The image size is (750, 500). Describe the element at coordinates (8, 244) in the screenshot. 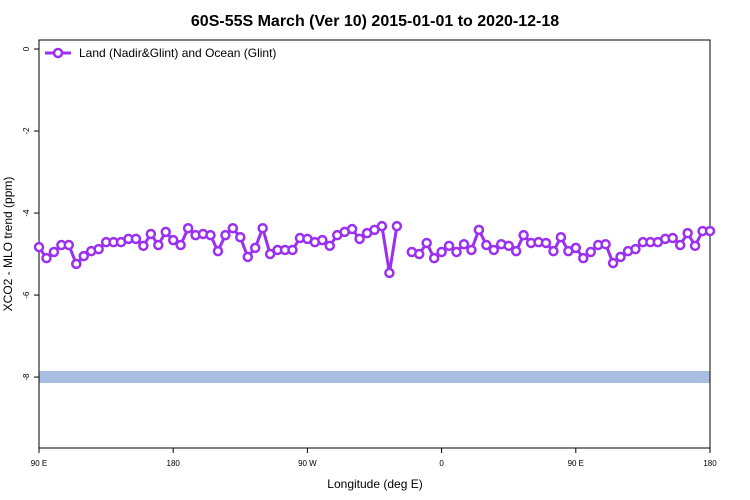

I see `y-axis-label: XCO2 - MLO trend (ppm)` at that location.